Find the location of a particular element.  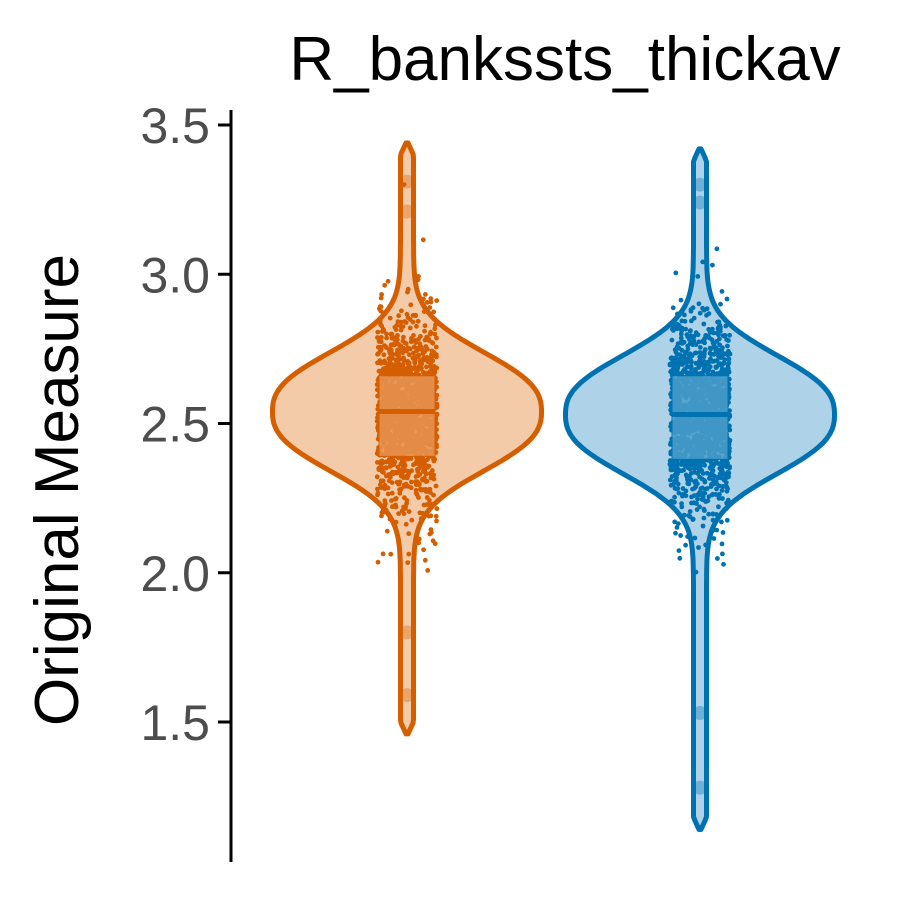

outlier-point is located at coordinates (407, 211).